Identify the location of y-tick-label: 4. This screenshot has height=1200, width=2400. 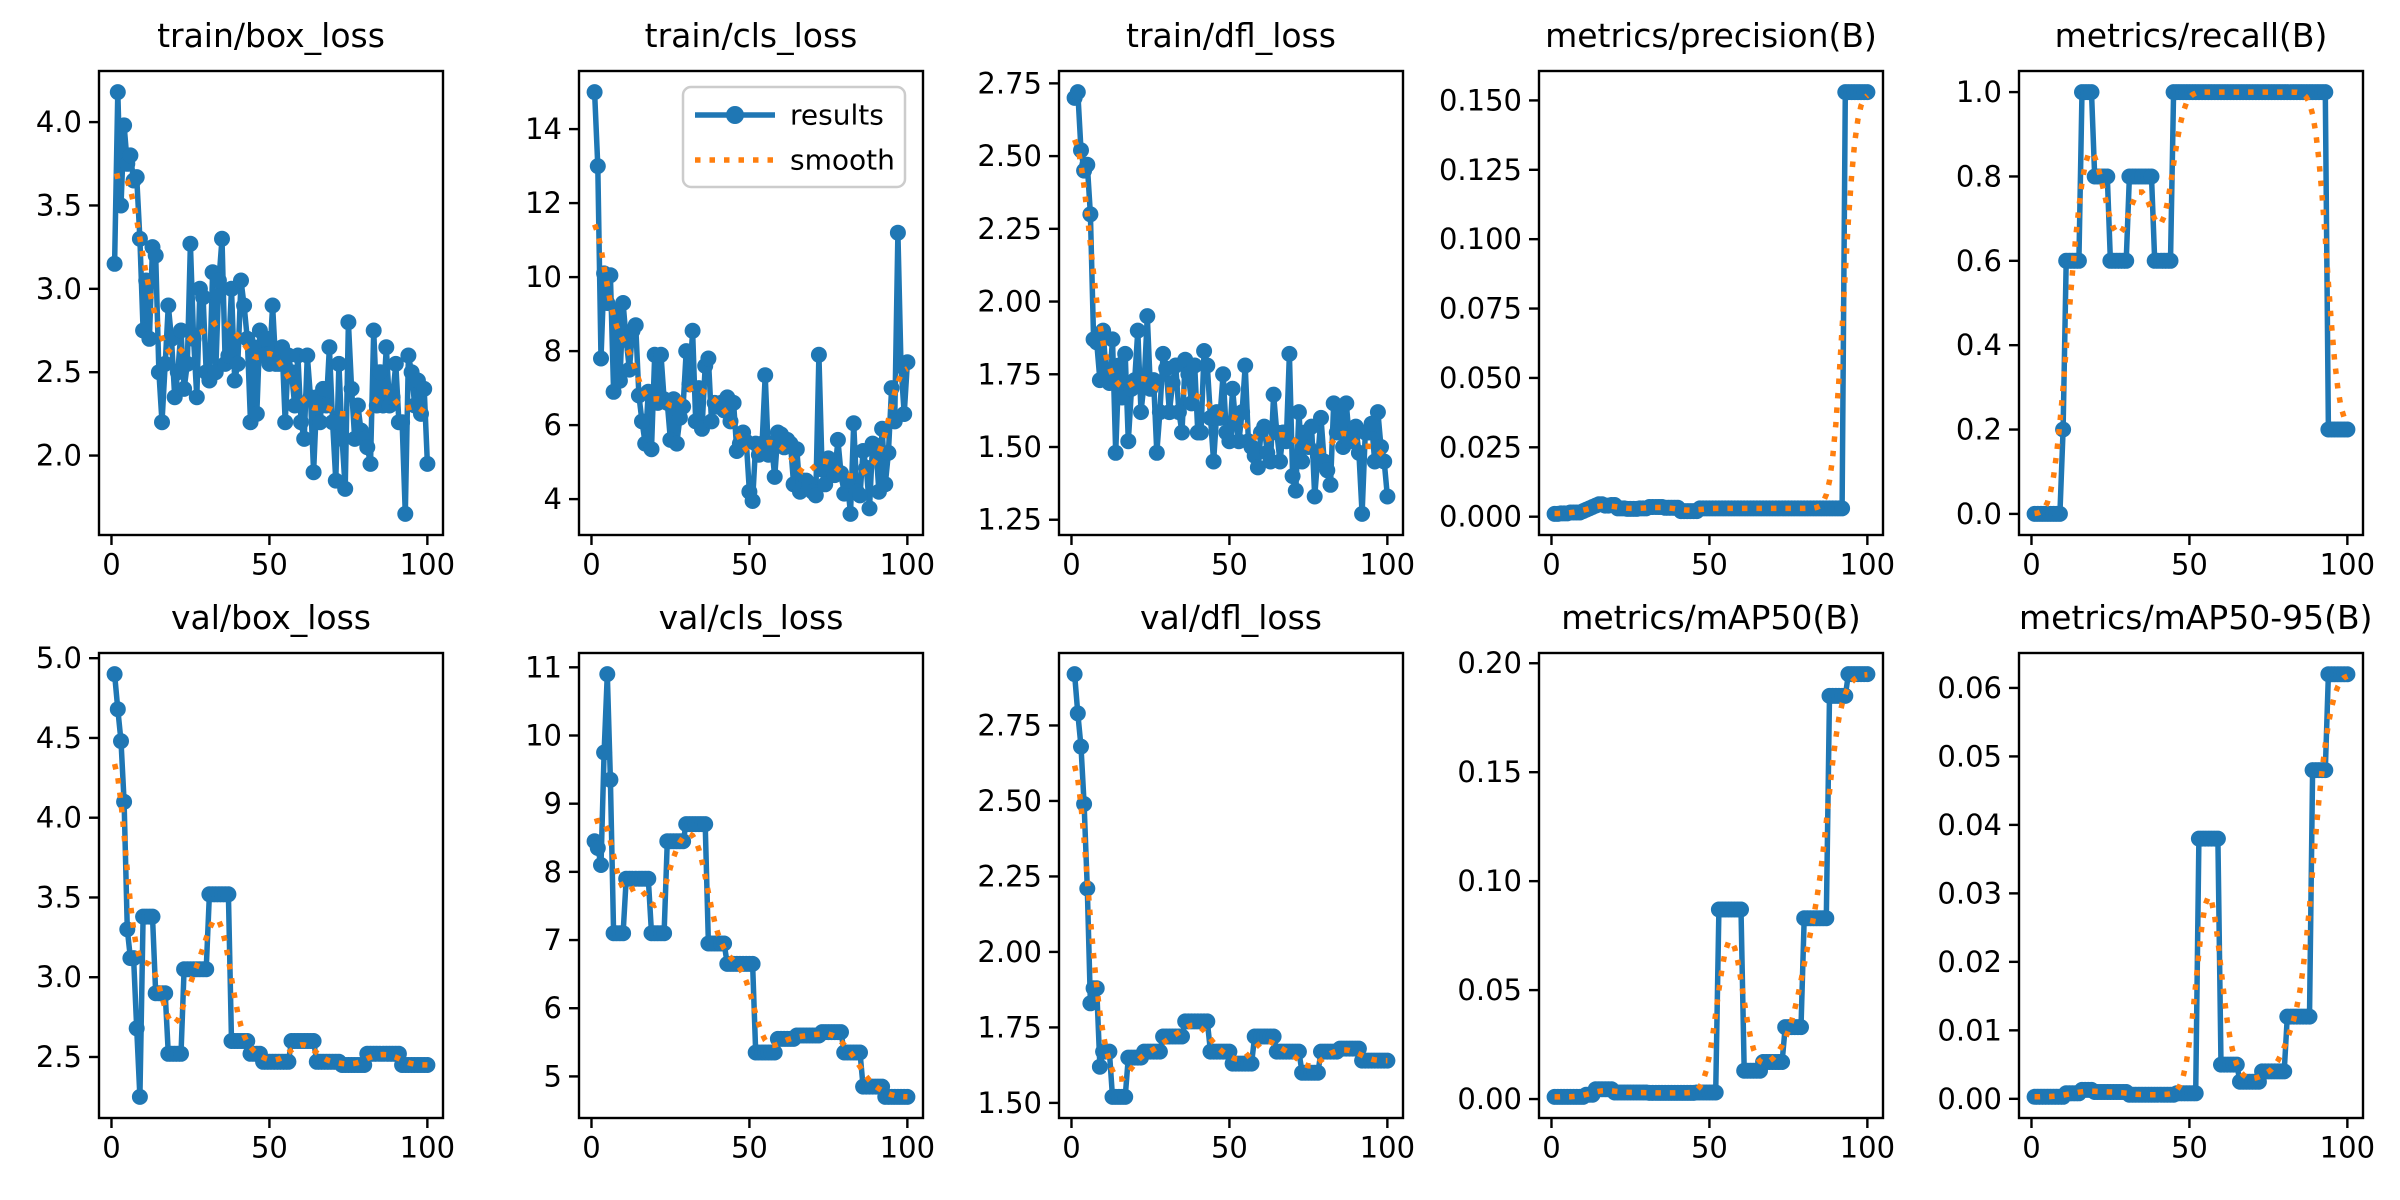
(553, 499).